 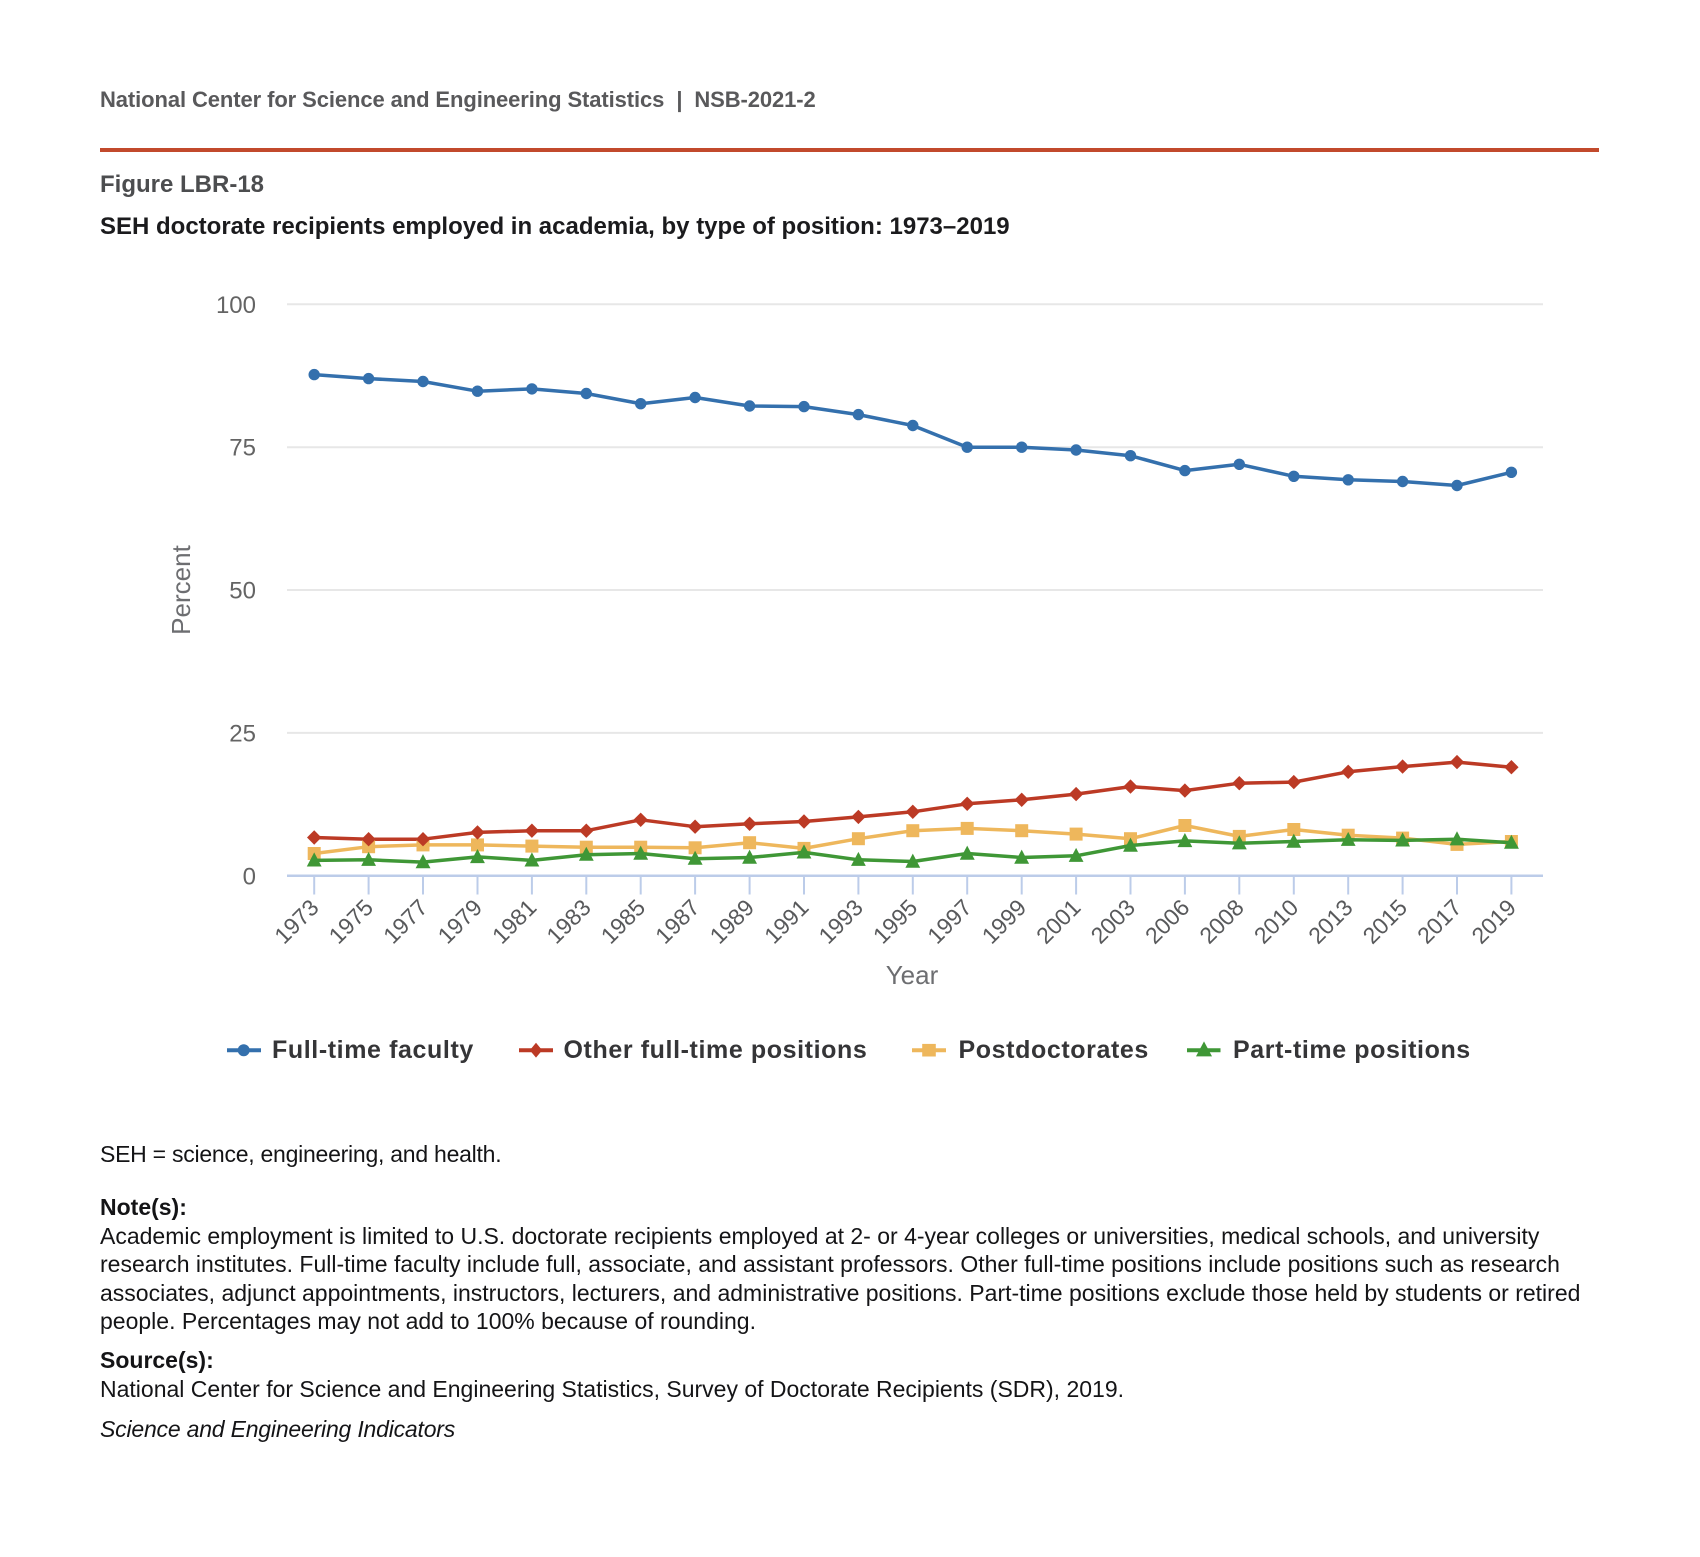 What do you see at coordinates (1058, 921) in the screenshot?
I see `svg-text: 2001` at bounding box center [1058, 921].